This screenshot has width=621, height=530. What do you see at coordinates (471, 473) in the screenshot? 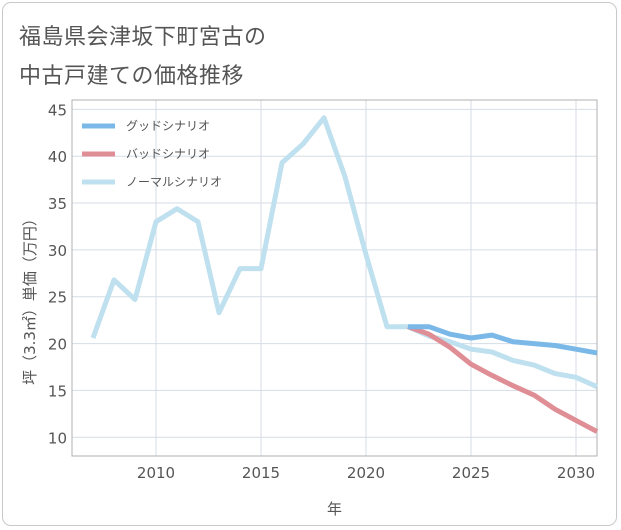
I see `x-tick-label-2025: 2025` at bounding box center [471, 473].